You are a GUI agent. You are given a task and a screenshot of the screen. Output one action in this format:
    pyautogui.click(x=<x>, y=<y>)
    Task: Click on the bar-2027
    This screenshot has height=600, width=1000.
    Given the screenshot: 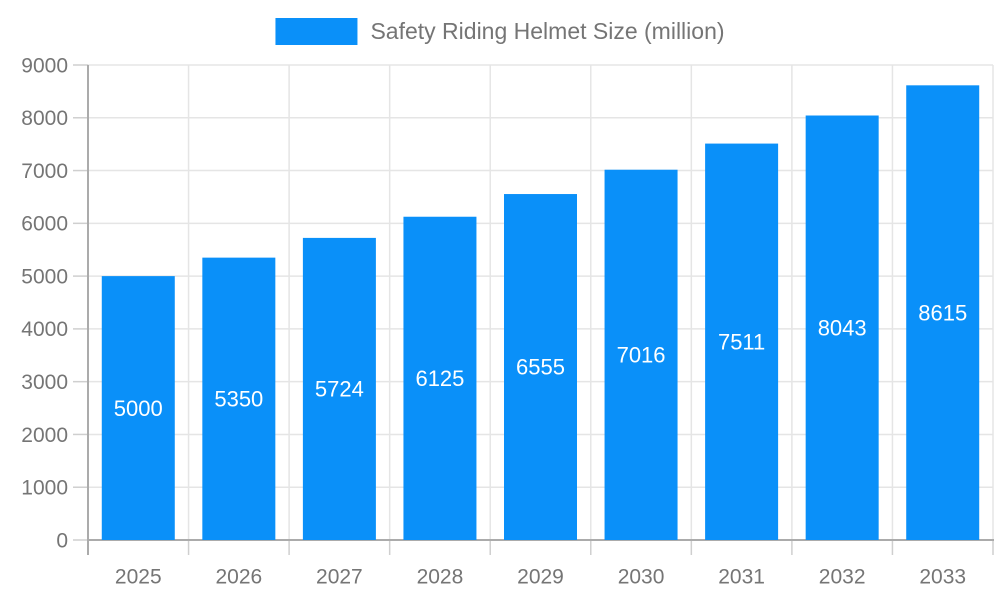 What is the action you would take?
    pyautogui.click(x=339, y=388)
    